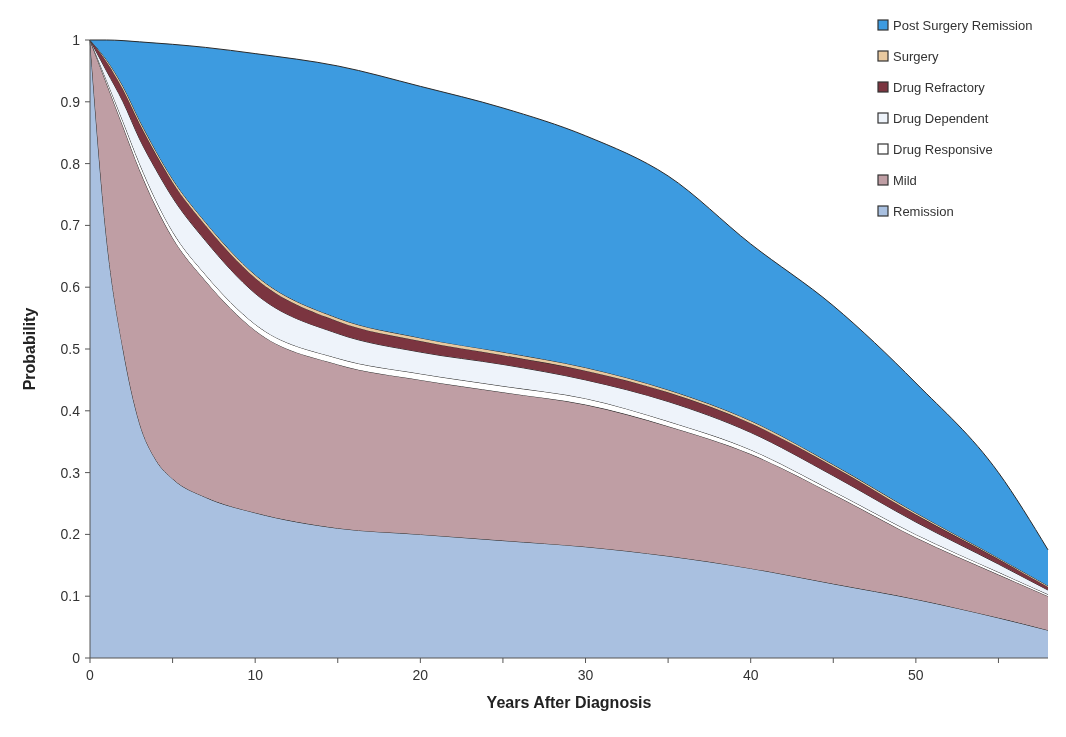 Image resolution: width=1066 pixels, height=737 pixels. Describe the element at coordinates (905, 180) in the screenshot. I see `legend-label: Mild` at that location.